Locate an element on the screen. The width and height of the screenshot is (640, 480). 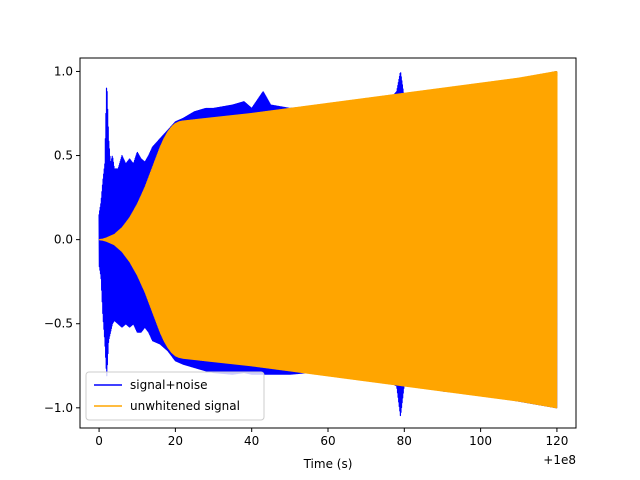
x-axis-ticks: 0 20 40 60 80 100 120 is located at coordinates (331, 438).